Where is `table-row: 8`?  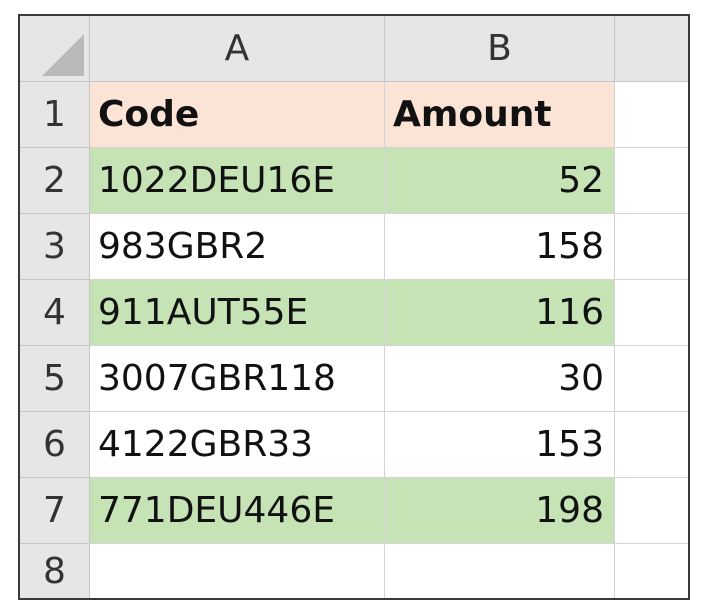 table-row: 8 is located at coordinates (354, 571).